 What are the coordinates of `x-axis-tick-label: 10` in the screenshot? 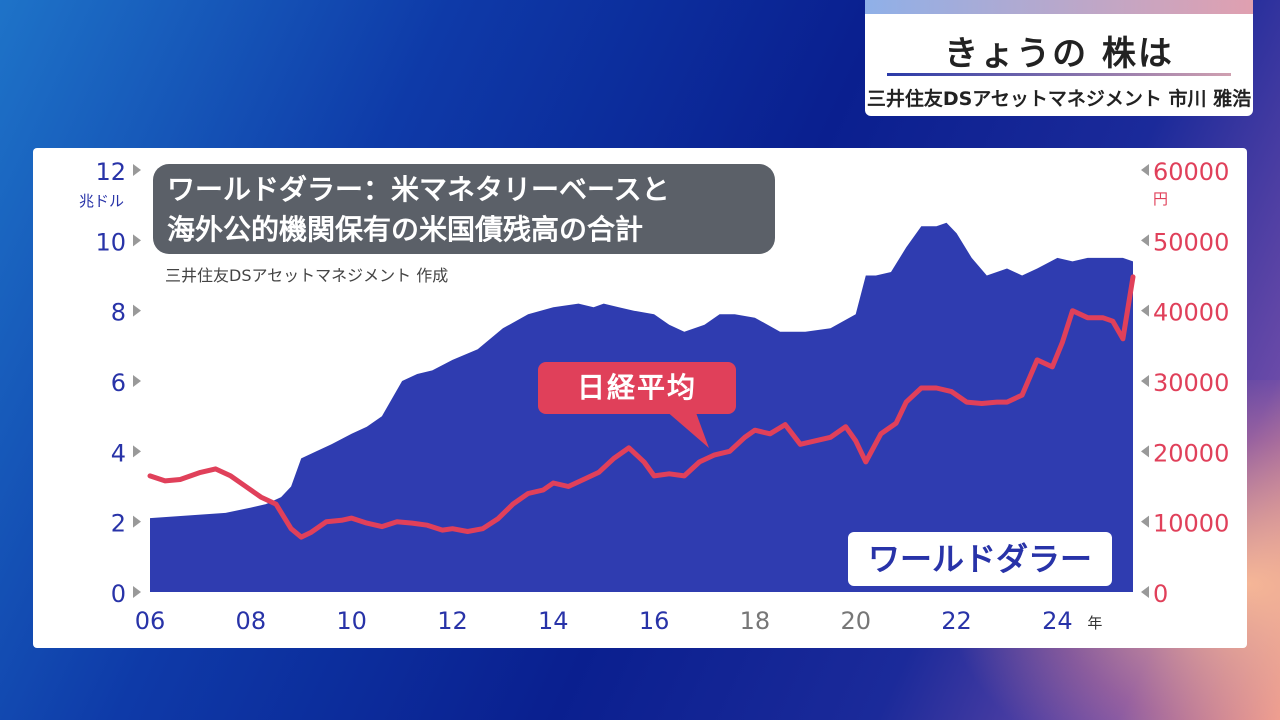 It's located at (351, 621).